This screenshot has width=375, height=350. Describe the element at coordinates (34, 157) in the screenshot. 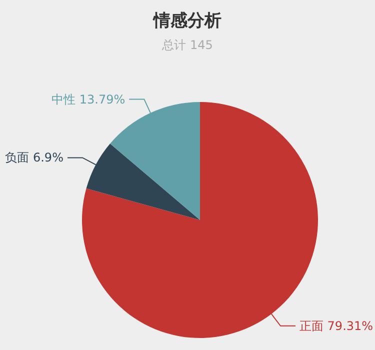

I see `slice-label: 负面 6.9%` at that location.